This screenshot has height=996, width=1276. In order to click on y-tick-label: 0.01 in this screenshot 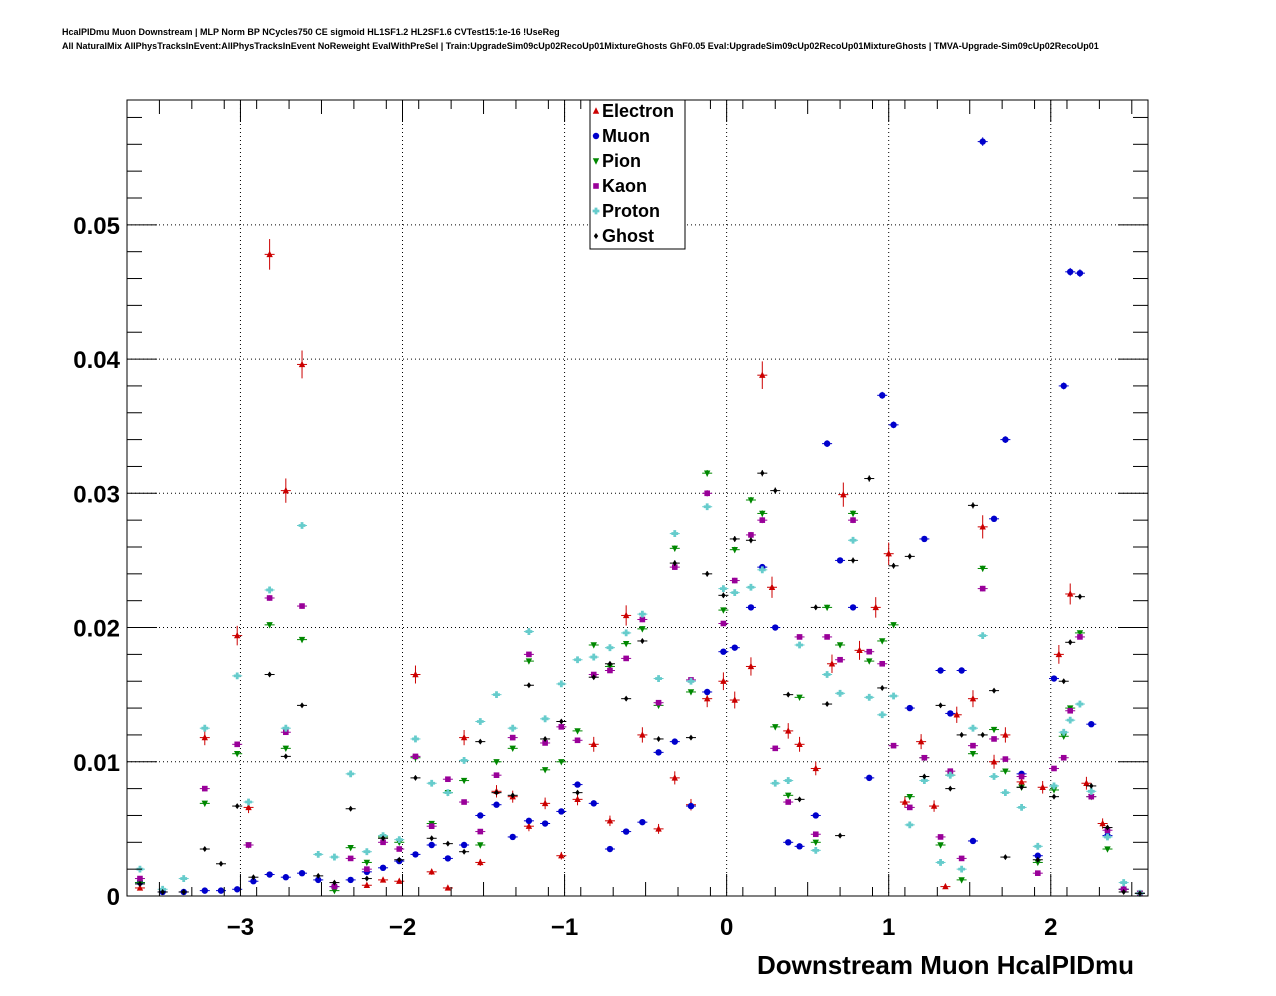, I will do `click(96, 763)`.